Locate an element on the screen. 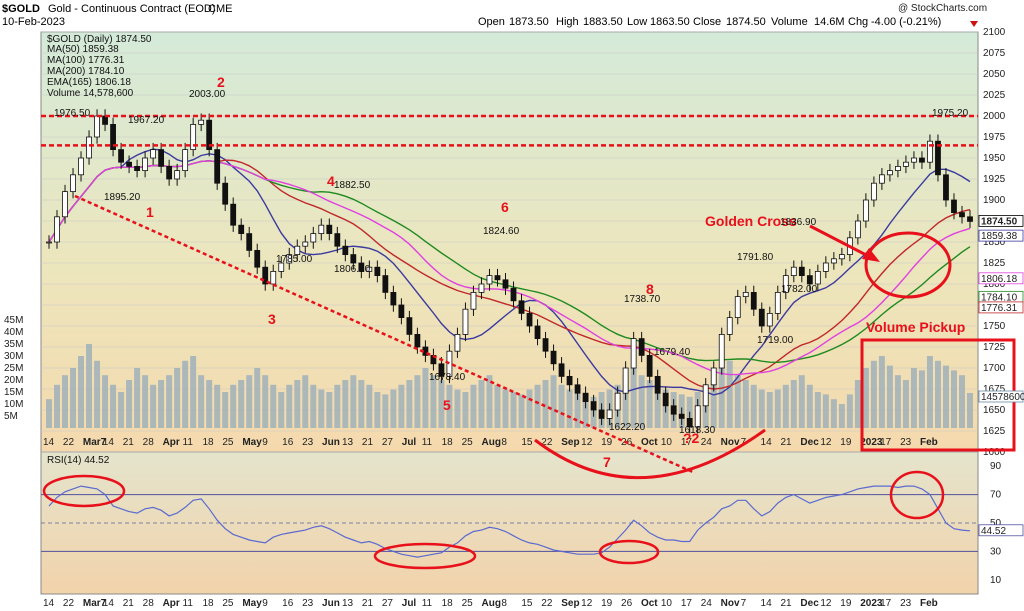 The height and width of the screenshot is (611, 1024). price-tick-label: 1975 is located at coordinates (994, 137).